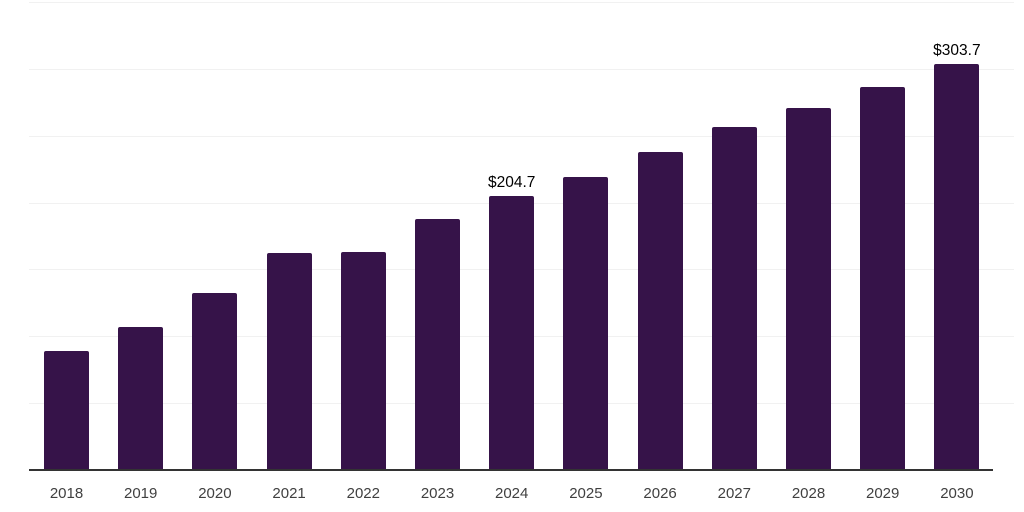 The image size is (1024, 512). What do you see at coordinates (883, 278) in the screenshot?
I see `bar-2029` at bounding box center [883, 278].